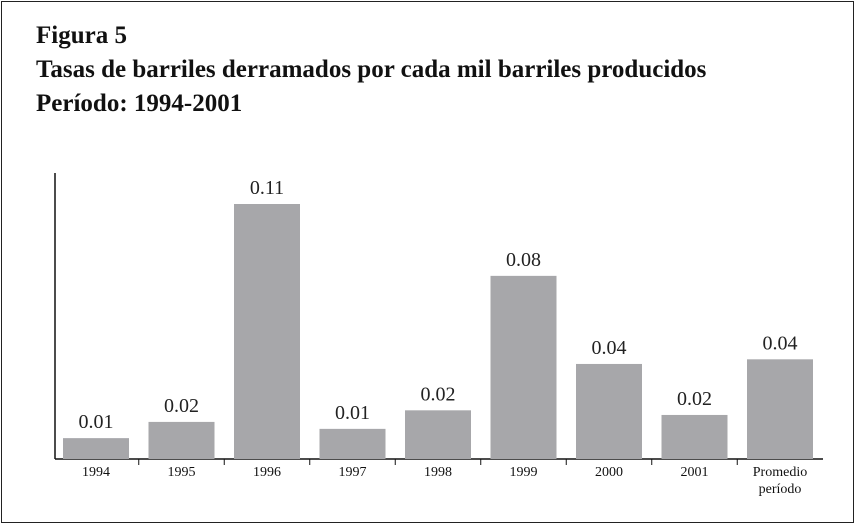 This screenshot has width=857, height=526. I want to click on figure-label: Figura 5, so click(81, 35).